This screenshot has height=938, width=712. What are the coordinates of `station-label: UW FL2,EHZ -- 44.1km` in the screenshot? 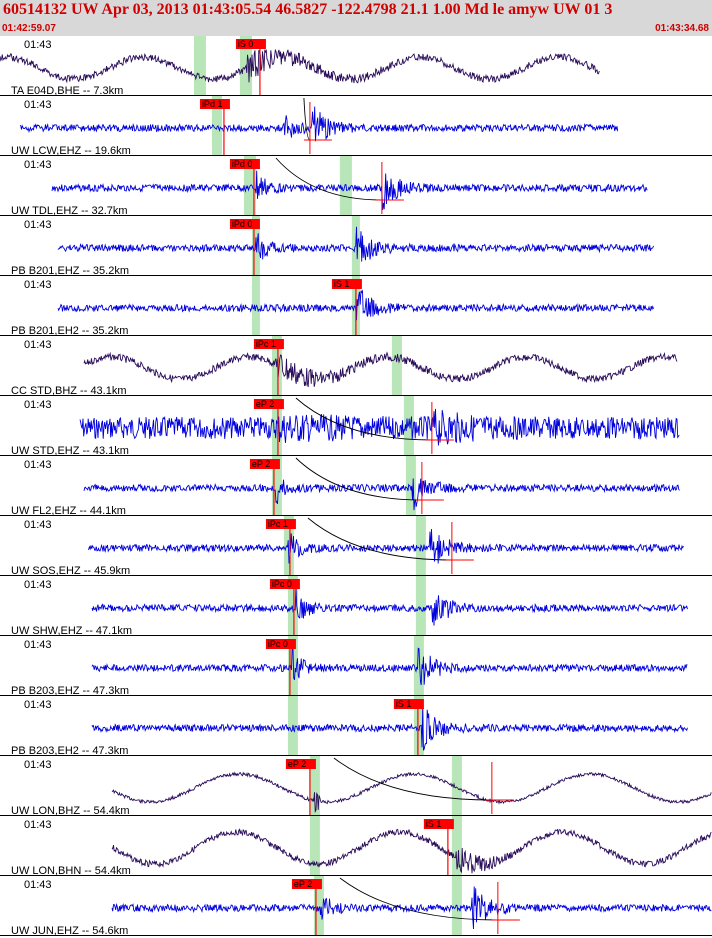 It's located at (68, 511).